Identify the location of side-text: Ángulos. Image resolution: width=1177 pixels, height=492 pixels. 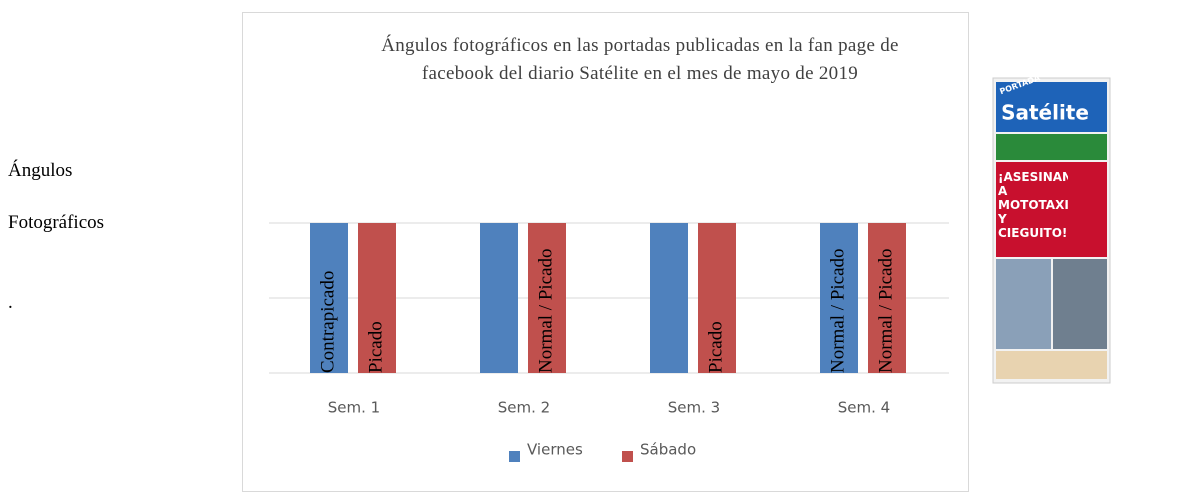
(40, 170).